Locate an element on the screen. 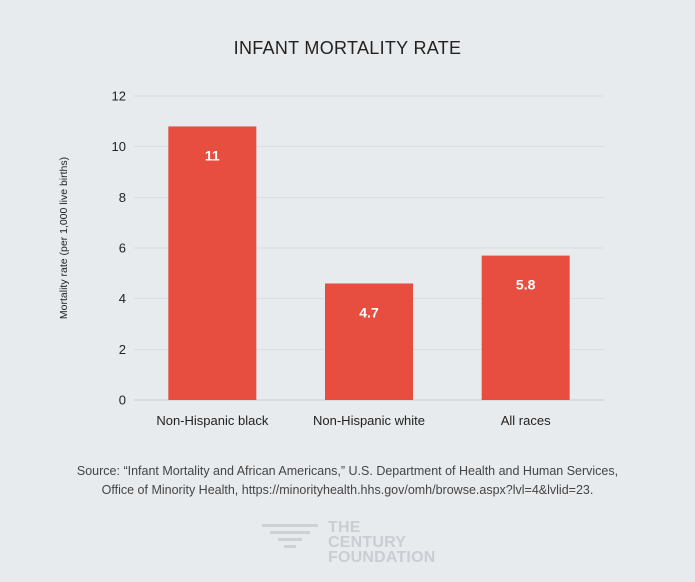  y-tick-label: 2 is located at coordinates (122, 349).